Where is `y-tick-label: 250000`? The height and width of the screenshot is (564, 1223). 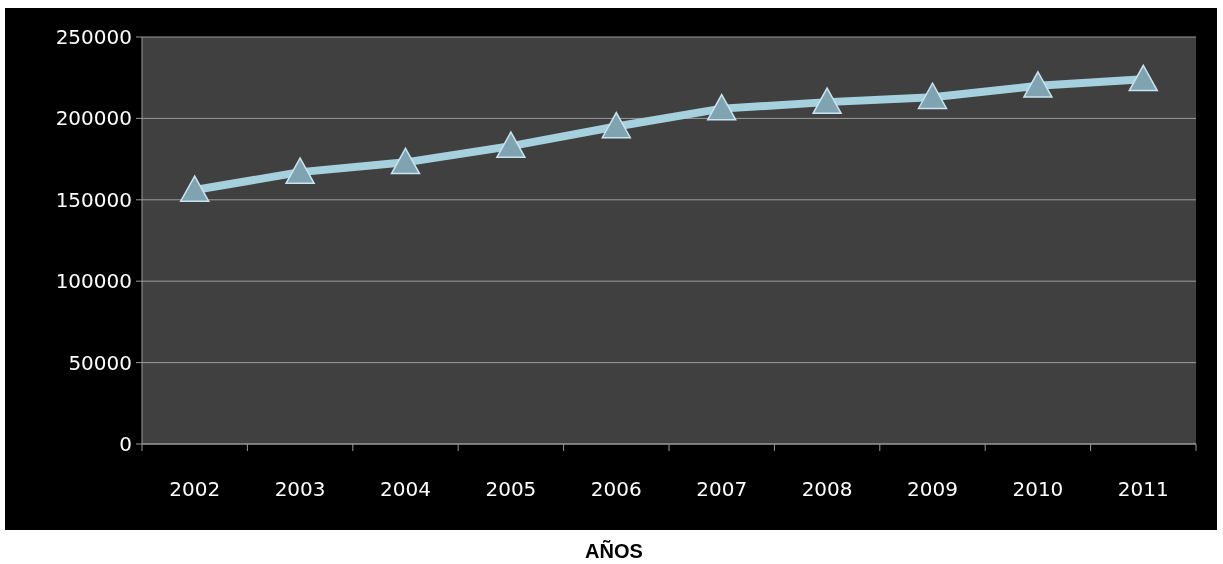
y-tick-label: 250000 is located at coordinates (93, 37).